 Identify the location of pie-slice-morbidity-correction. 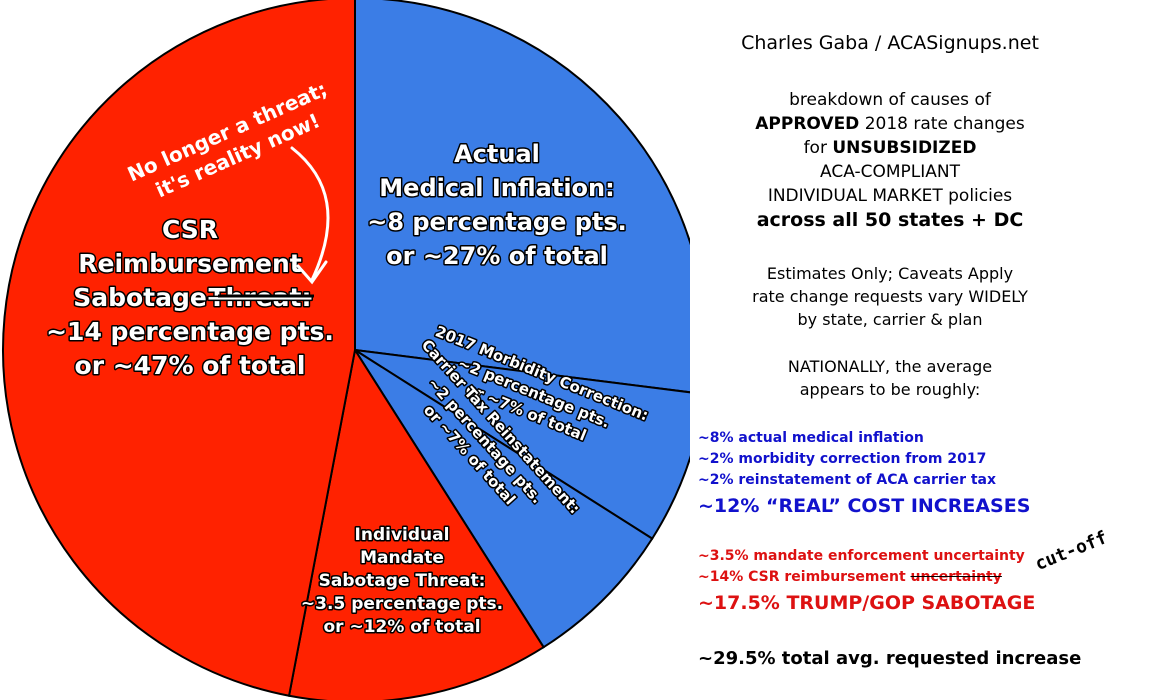
(522, 444).